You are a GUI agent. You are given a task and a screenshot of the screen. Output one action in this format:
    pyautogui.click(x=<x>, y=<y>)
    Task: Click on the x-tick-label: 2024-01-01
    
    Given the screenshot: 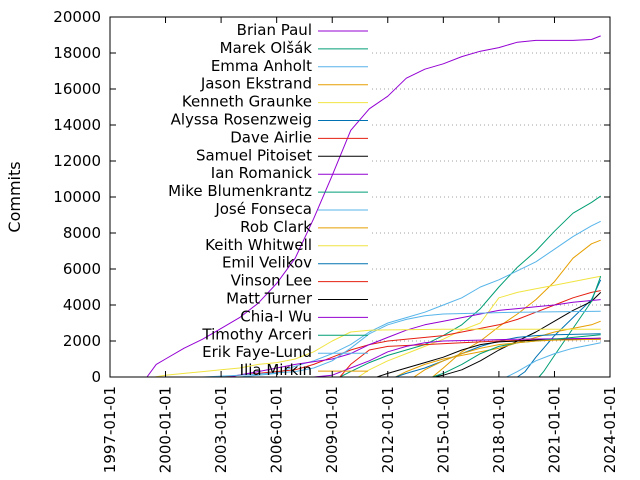 What is the action you would take?
    pyautogui.click(x=610, y=429)
    